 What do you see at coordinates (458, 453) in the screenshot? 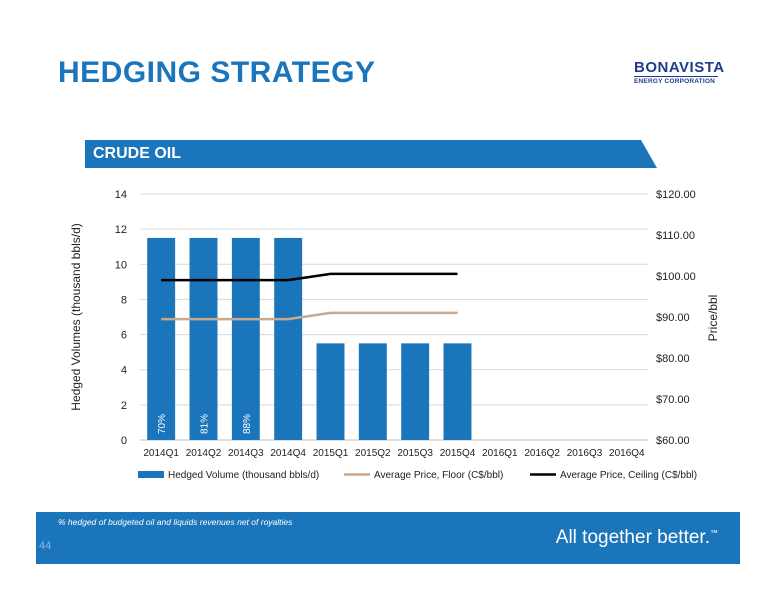
I see `x-tick-label: 2015Q4` at bounding box center [458, 453].